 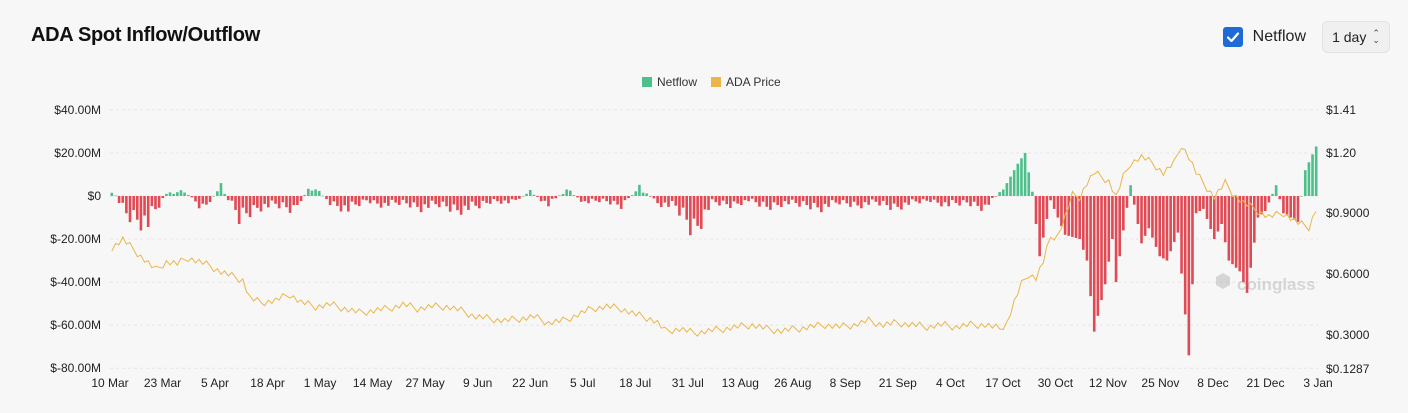 I want to click on legend-price-swatch, so click(x=716, y=82).